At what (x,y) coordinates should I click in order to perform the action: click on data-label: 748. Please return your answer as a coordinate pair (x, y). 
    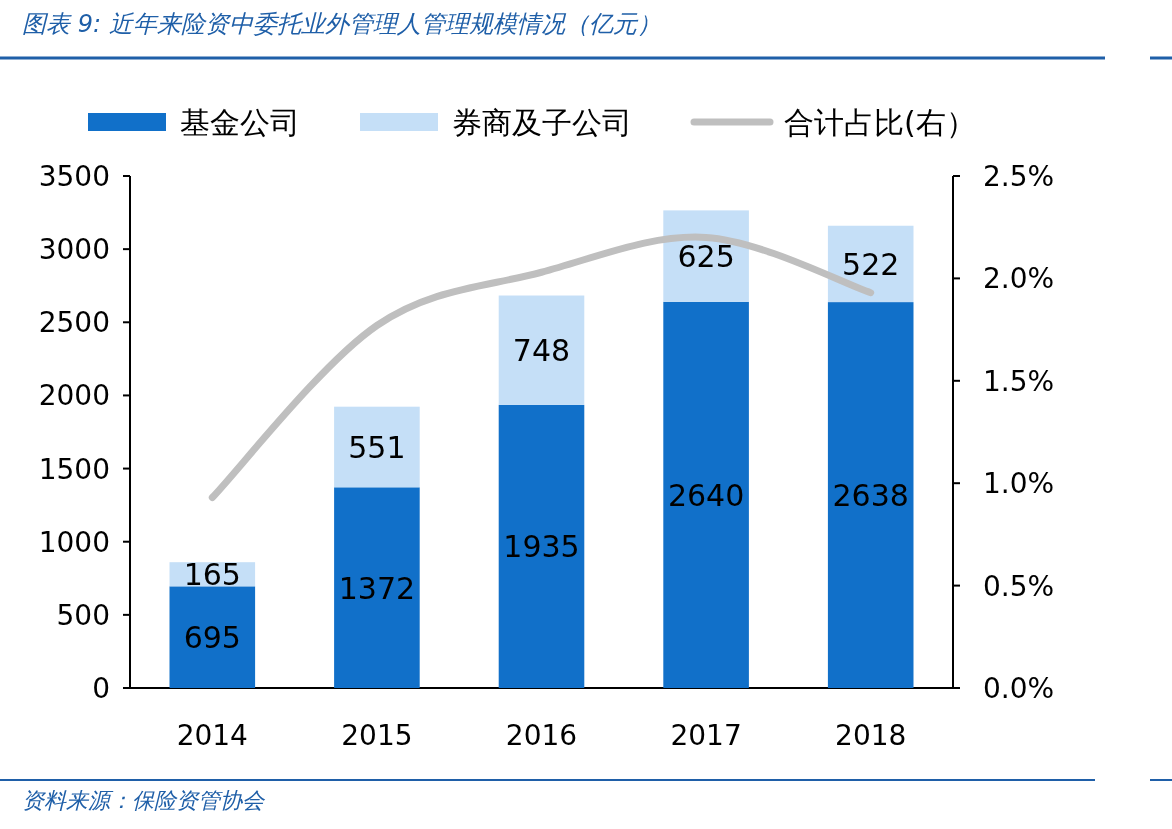
    Looking at the image, I should click on (541, 351).